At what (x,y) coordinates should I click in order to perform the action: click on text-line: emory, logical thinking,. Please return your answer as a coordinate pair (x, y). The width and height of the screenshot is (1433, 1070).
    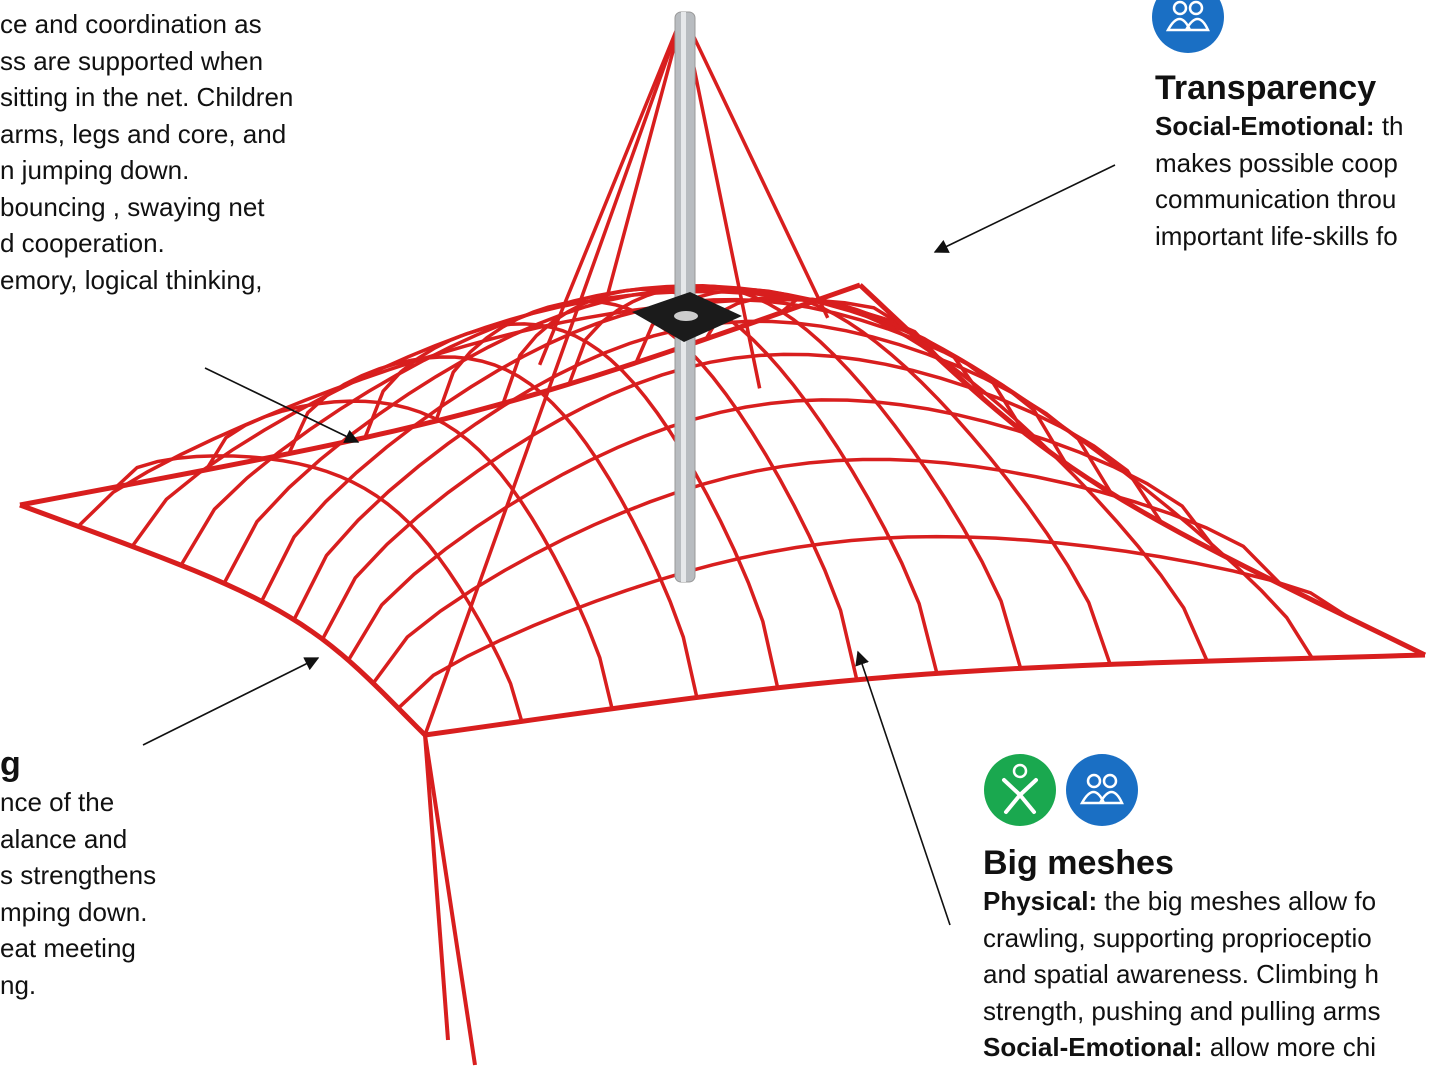
    Looking at the image, I should click on (131, 279).